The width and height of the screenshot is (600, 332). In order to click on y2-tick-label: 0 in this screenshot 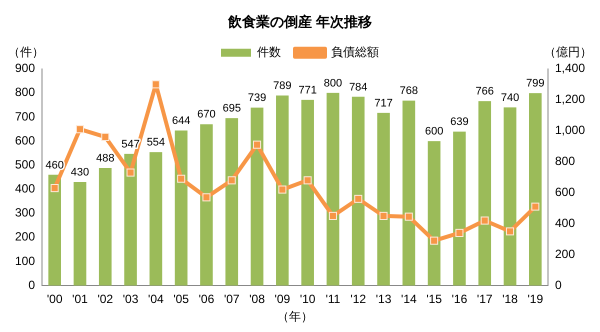, I will do `click(558, 285)`.